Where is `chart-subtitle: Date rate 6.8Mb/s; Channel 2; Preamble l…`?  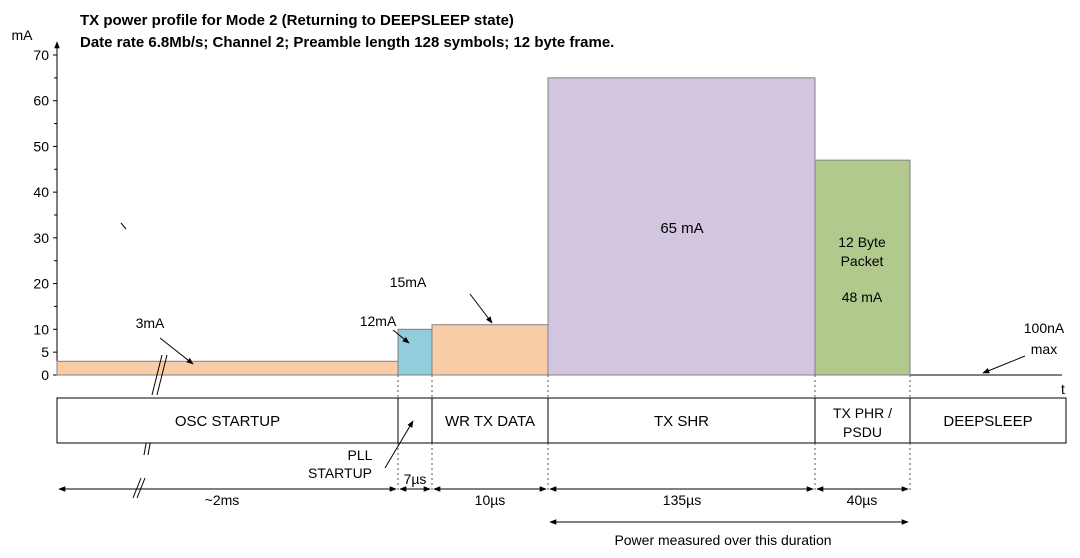
chart-subtitle: Date rate 6.8Mb/s; Channel 2; Preamble l… is located at coordinates (347, 42).